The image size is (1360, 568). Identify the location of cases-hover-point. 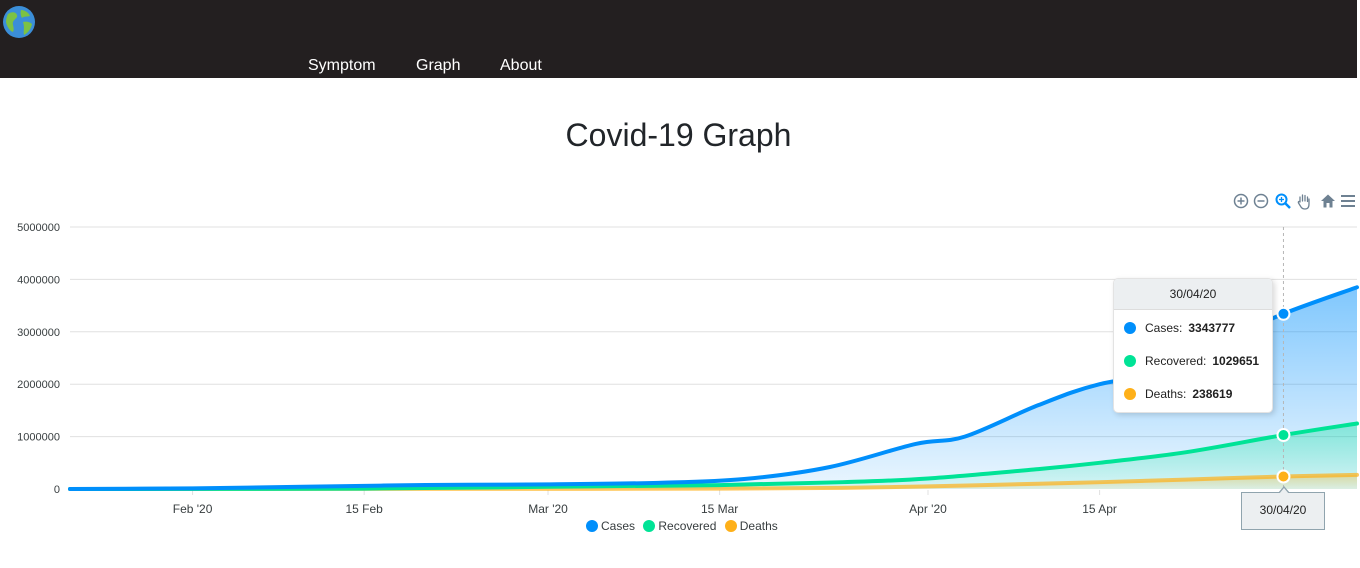
(1283, 313).